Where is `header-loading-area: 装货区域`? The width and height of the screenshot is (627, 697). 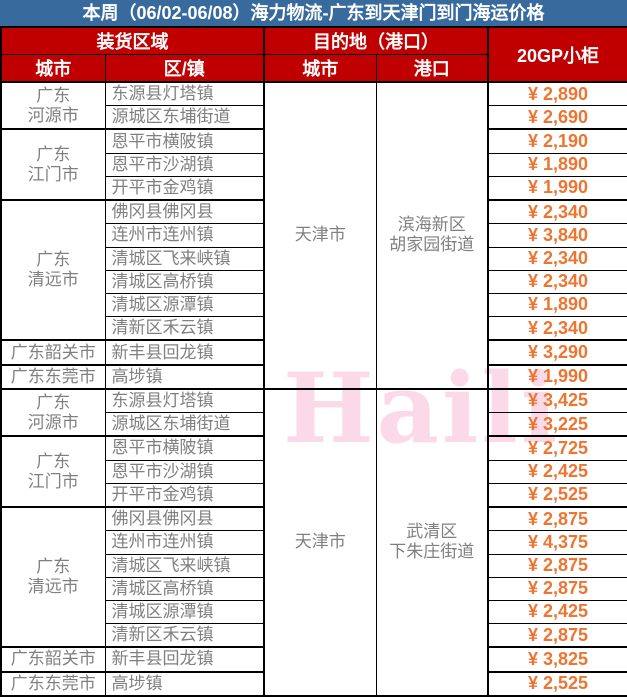 header-loading-area: 装货区域 is located at coordinates (132, 40).